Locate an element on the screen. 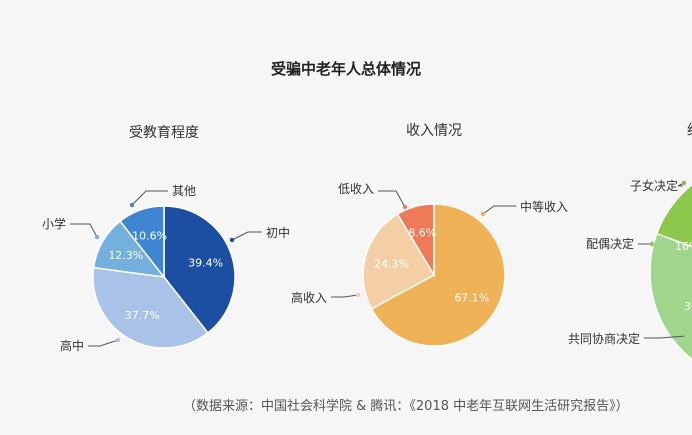  callout-label-高收入: 高收入 is located at coordinates (309, 297).